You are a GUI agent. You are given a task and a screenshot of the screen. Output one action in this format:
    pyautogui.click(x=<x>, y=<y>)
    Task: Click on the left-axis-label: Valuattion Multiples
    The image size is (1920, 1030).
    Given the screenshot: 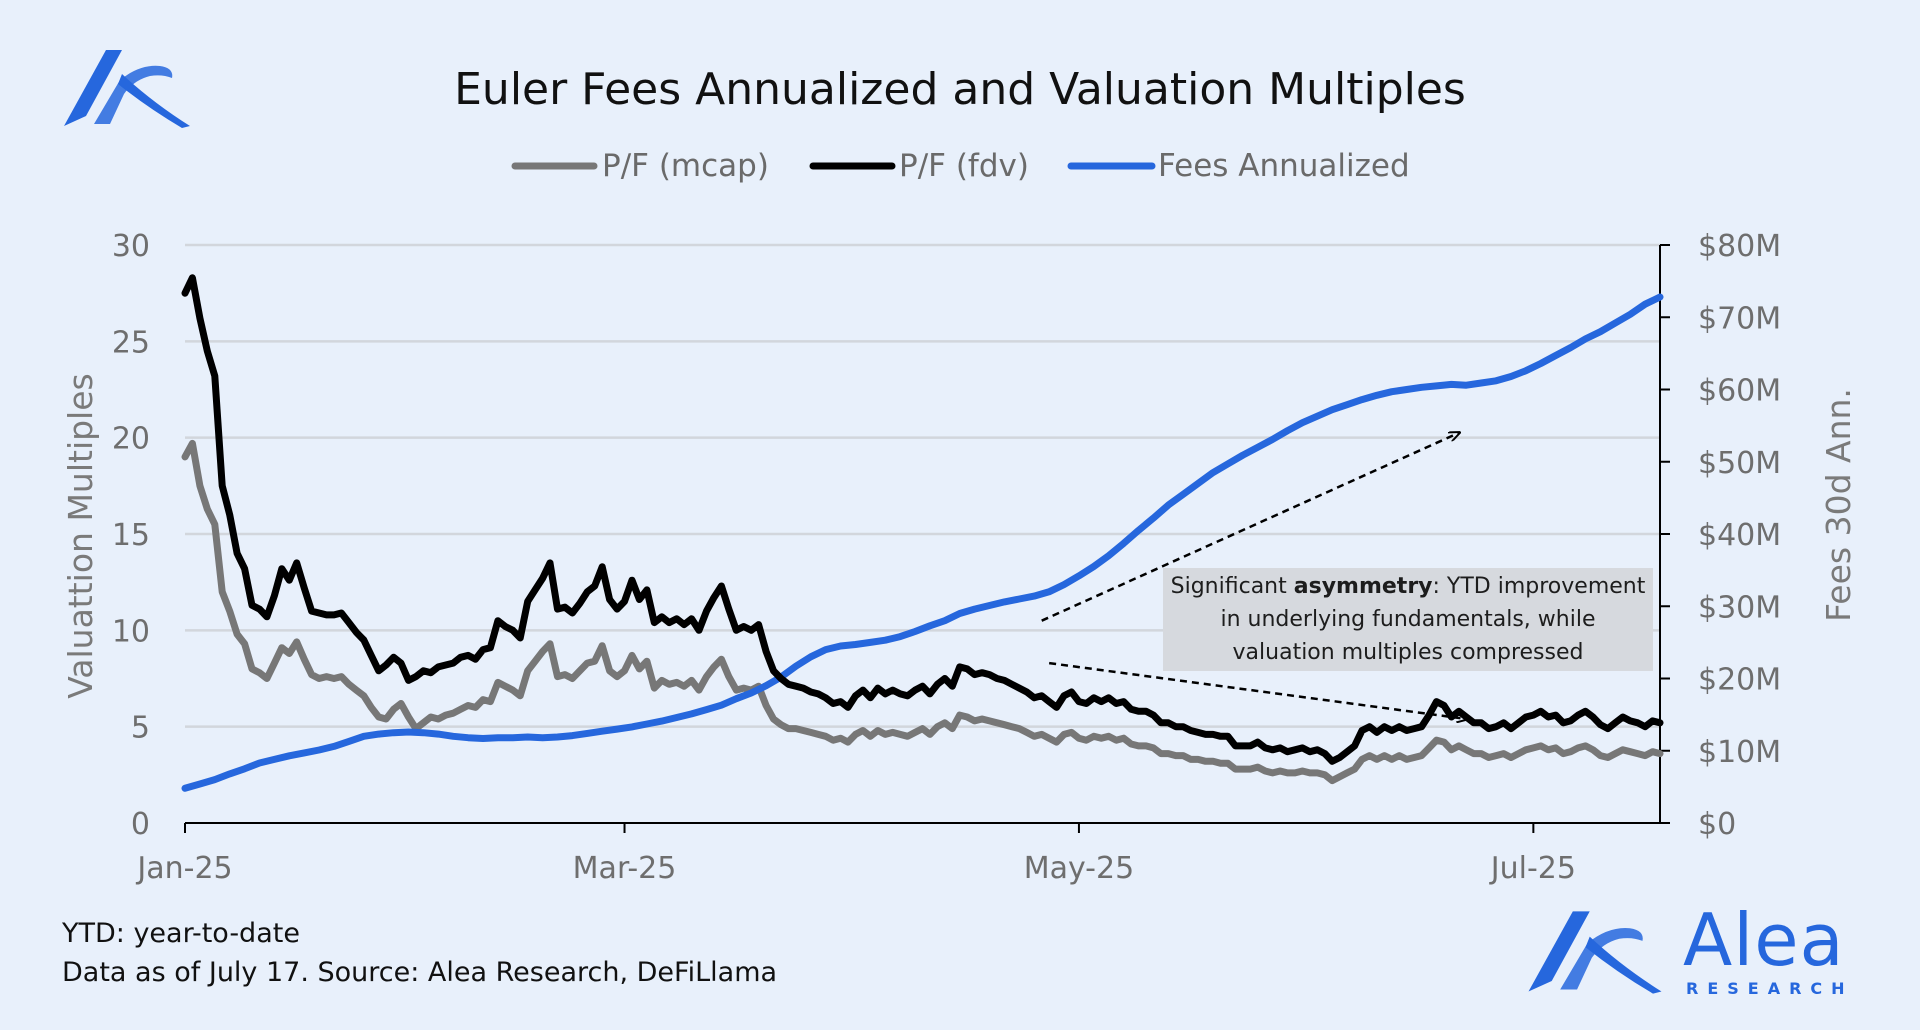 What is the action you would take?
    pyautogui.click(x=80, y=535)
    